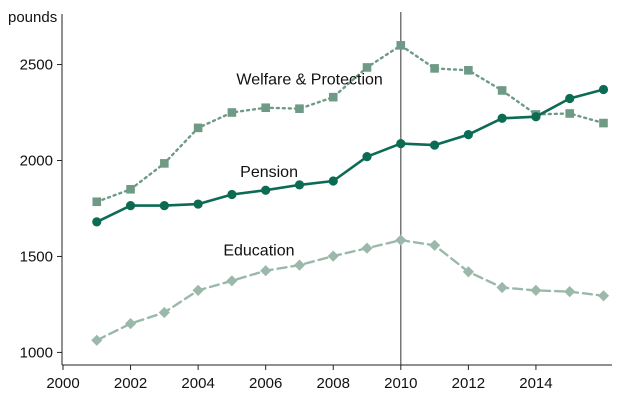 The image size is (617, 396). What do you see at coordinates (333, 383) in the screenshot?
I see `x-tick-label: 2008` at bounding box center [333, 383].